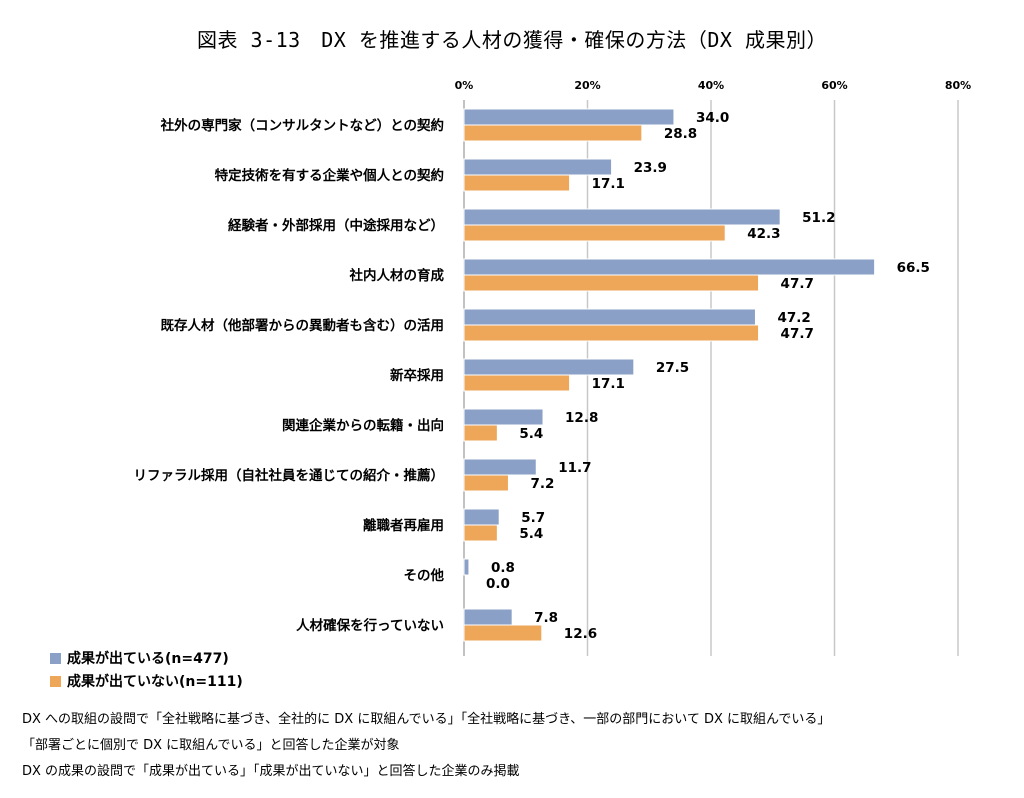  What do you see at coordinates (289, 475) in the screenshot?
I see `category-label: リファラル採用（自社社員を通じての紹介・推薦）` at bounding box center [289, 475].